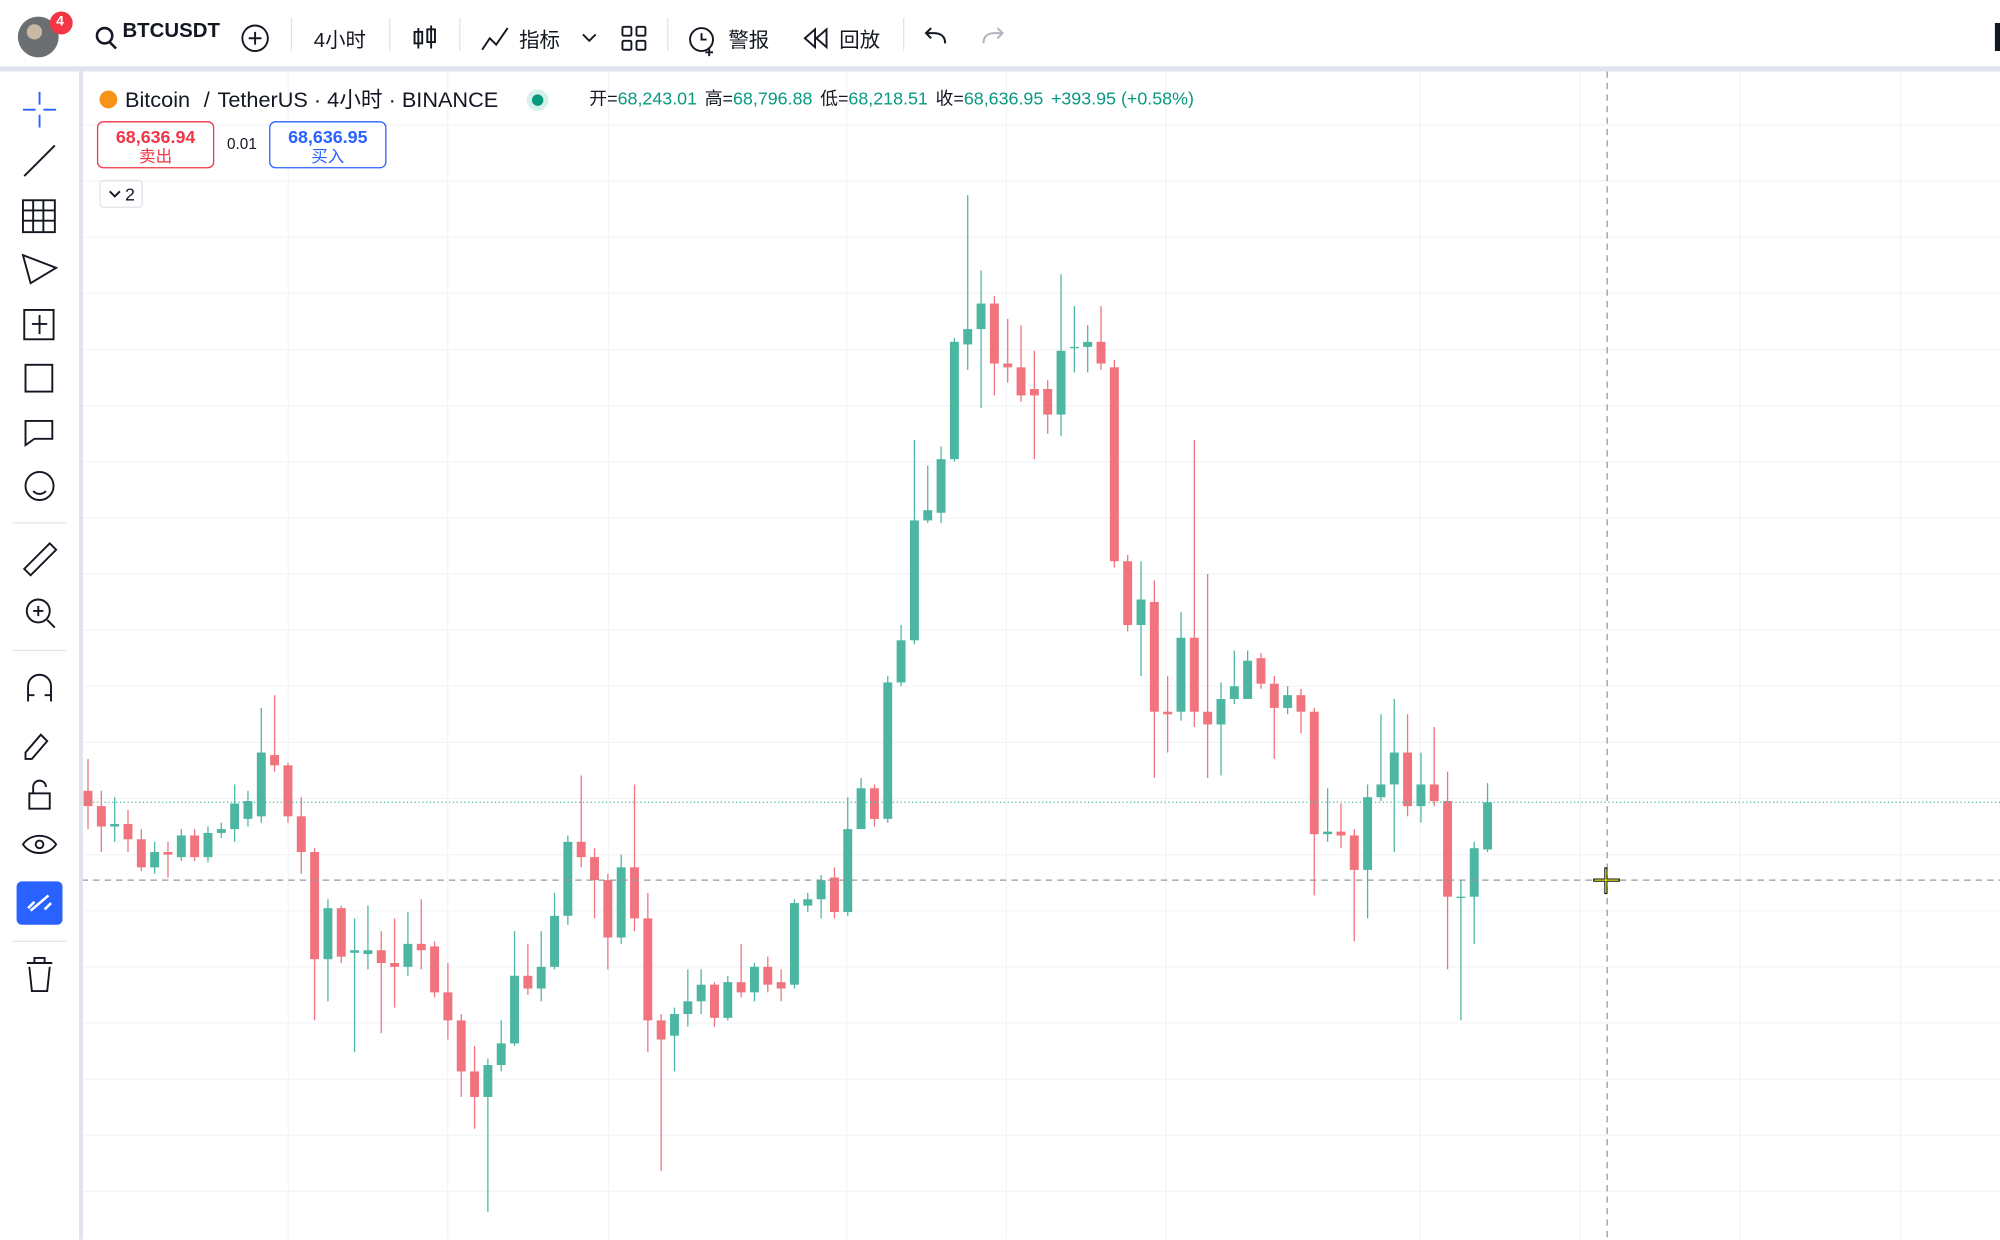 This screenshot has width=2000, height=1240. What do you see at coordinates (39, 974) in the screenshot?
I see `delete-tool` at bounding box center [39, 974].